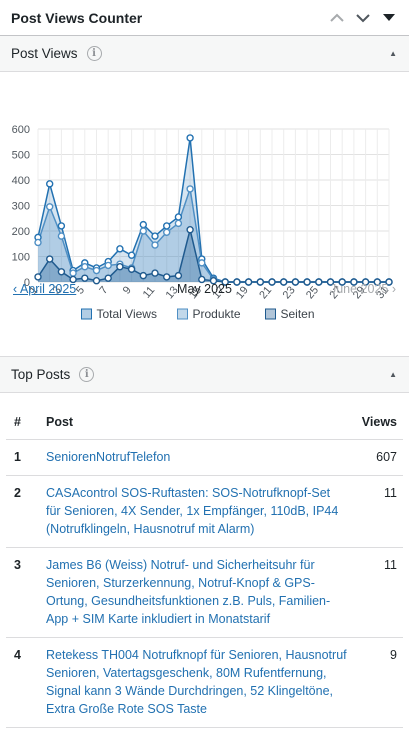 This screenshot has height=732, width=409. What do you see at coordinates (21, 258) in the screenshot?
I see `y-tick-label: 100` at bounding box center [21, 258].